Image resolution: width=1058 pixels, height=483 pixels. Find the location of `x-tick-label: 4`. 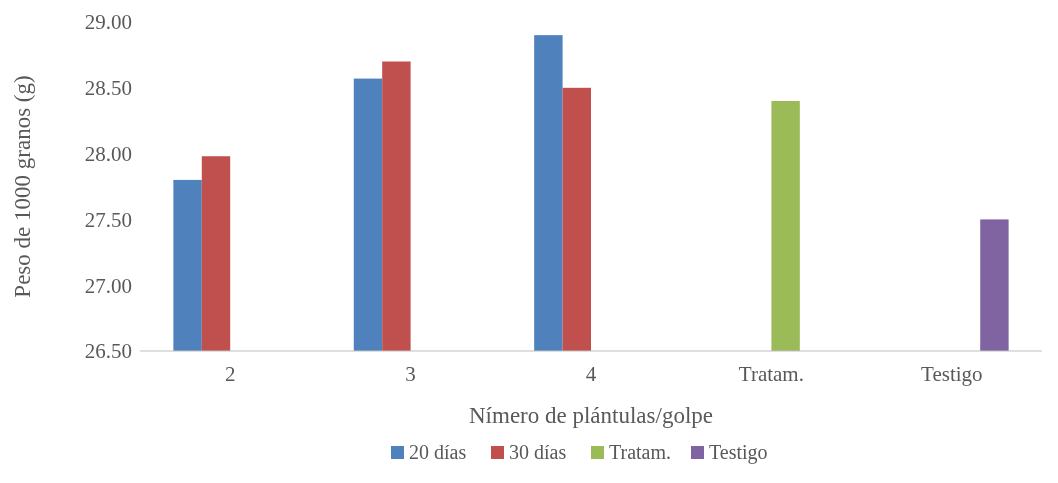

x-tick-label: 4 is located at coordinates (591, 374).